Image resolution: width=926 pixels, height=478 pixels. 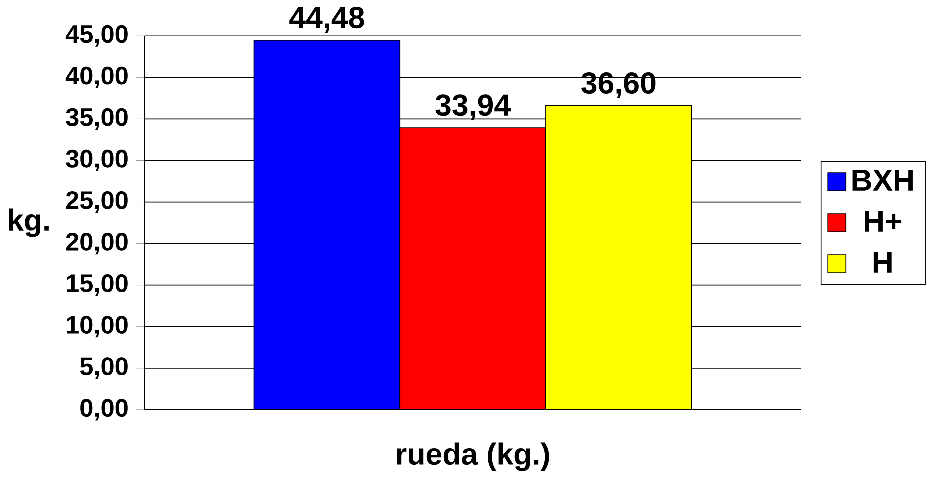 I want to click on y-tick-label: 15,00, so click(x=97, y=285).